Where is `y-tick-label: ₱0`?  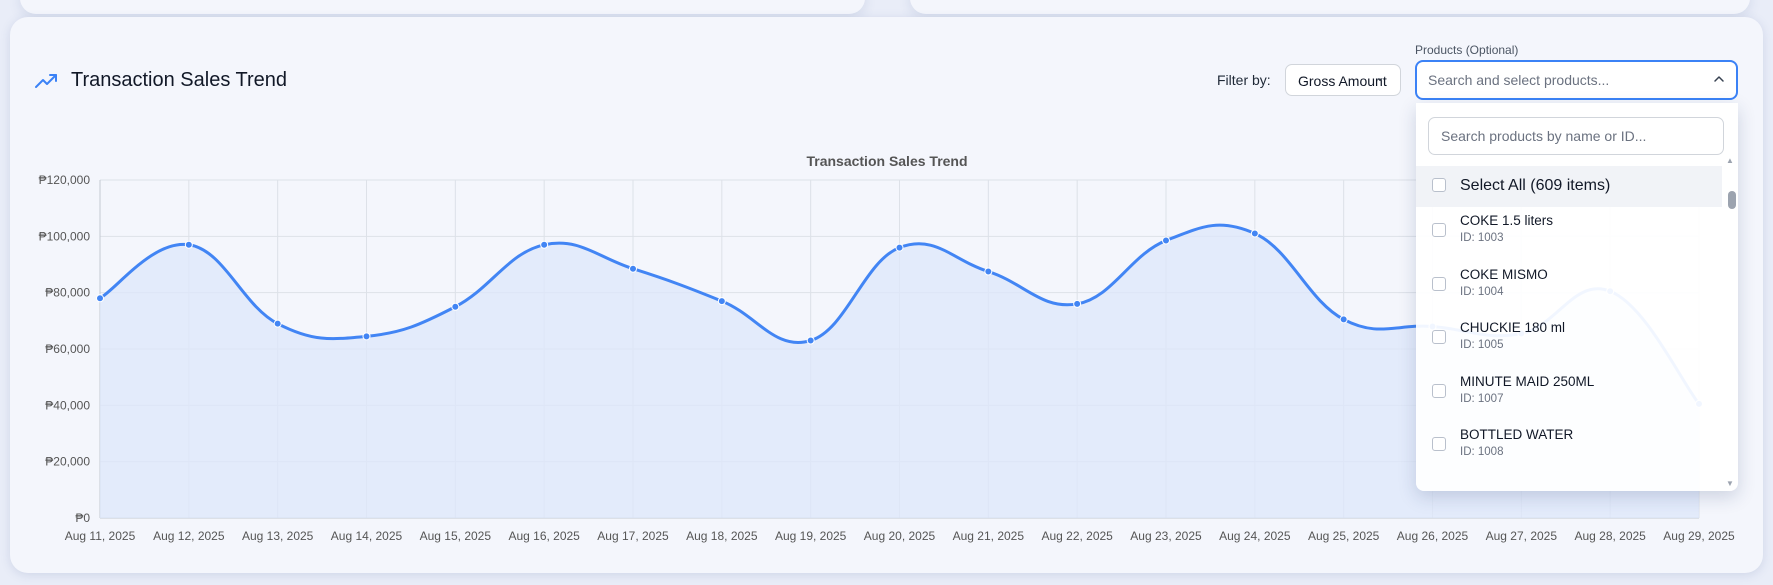 y-tick-label: ₱0 is located at coordinates (82, 518).